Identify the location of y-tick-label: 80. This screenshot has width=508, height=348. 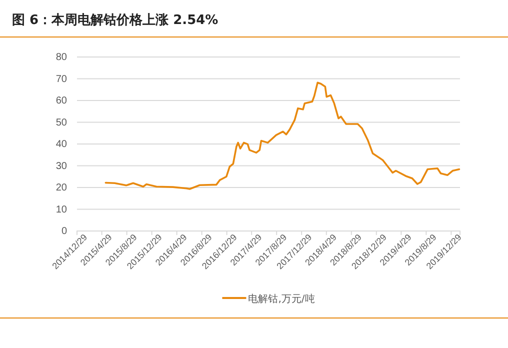
(62, 58).